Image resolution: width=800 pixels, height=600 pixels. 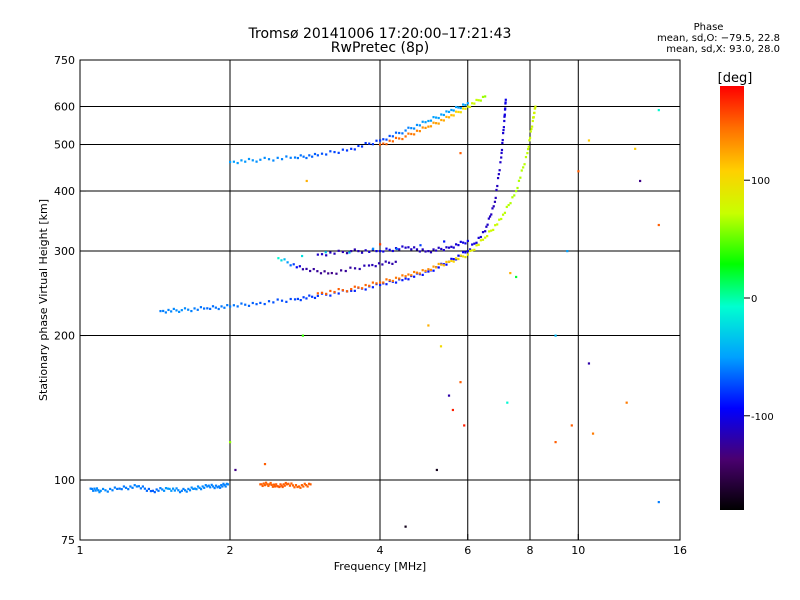 I want to click on y-tick-label: 600, so click(x=64, y=107).